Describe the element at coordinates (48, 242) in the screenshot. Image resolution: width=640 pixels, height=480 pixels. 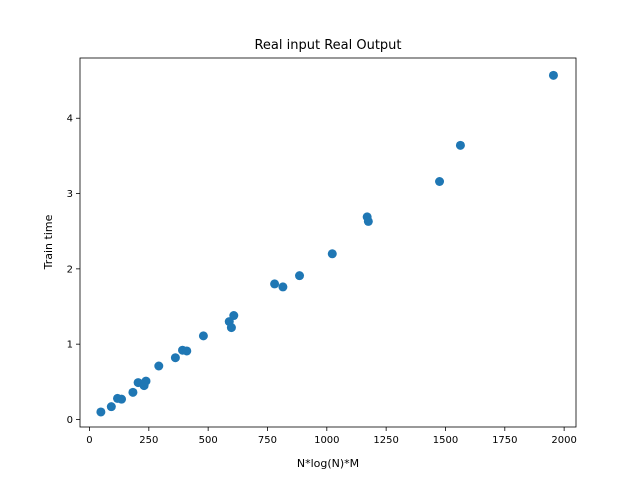
I see `y-axis-label: Train time` at that location.